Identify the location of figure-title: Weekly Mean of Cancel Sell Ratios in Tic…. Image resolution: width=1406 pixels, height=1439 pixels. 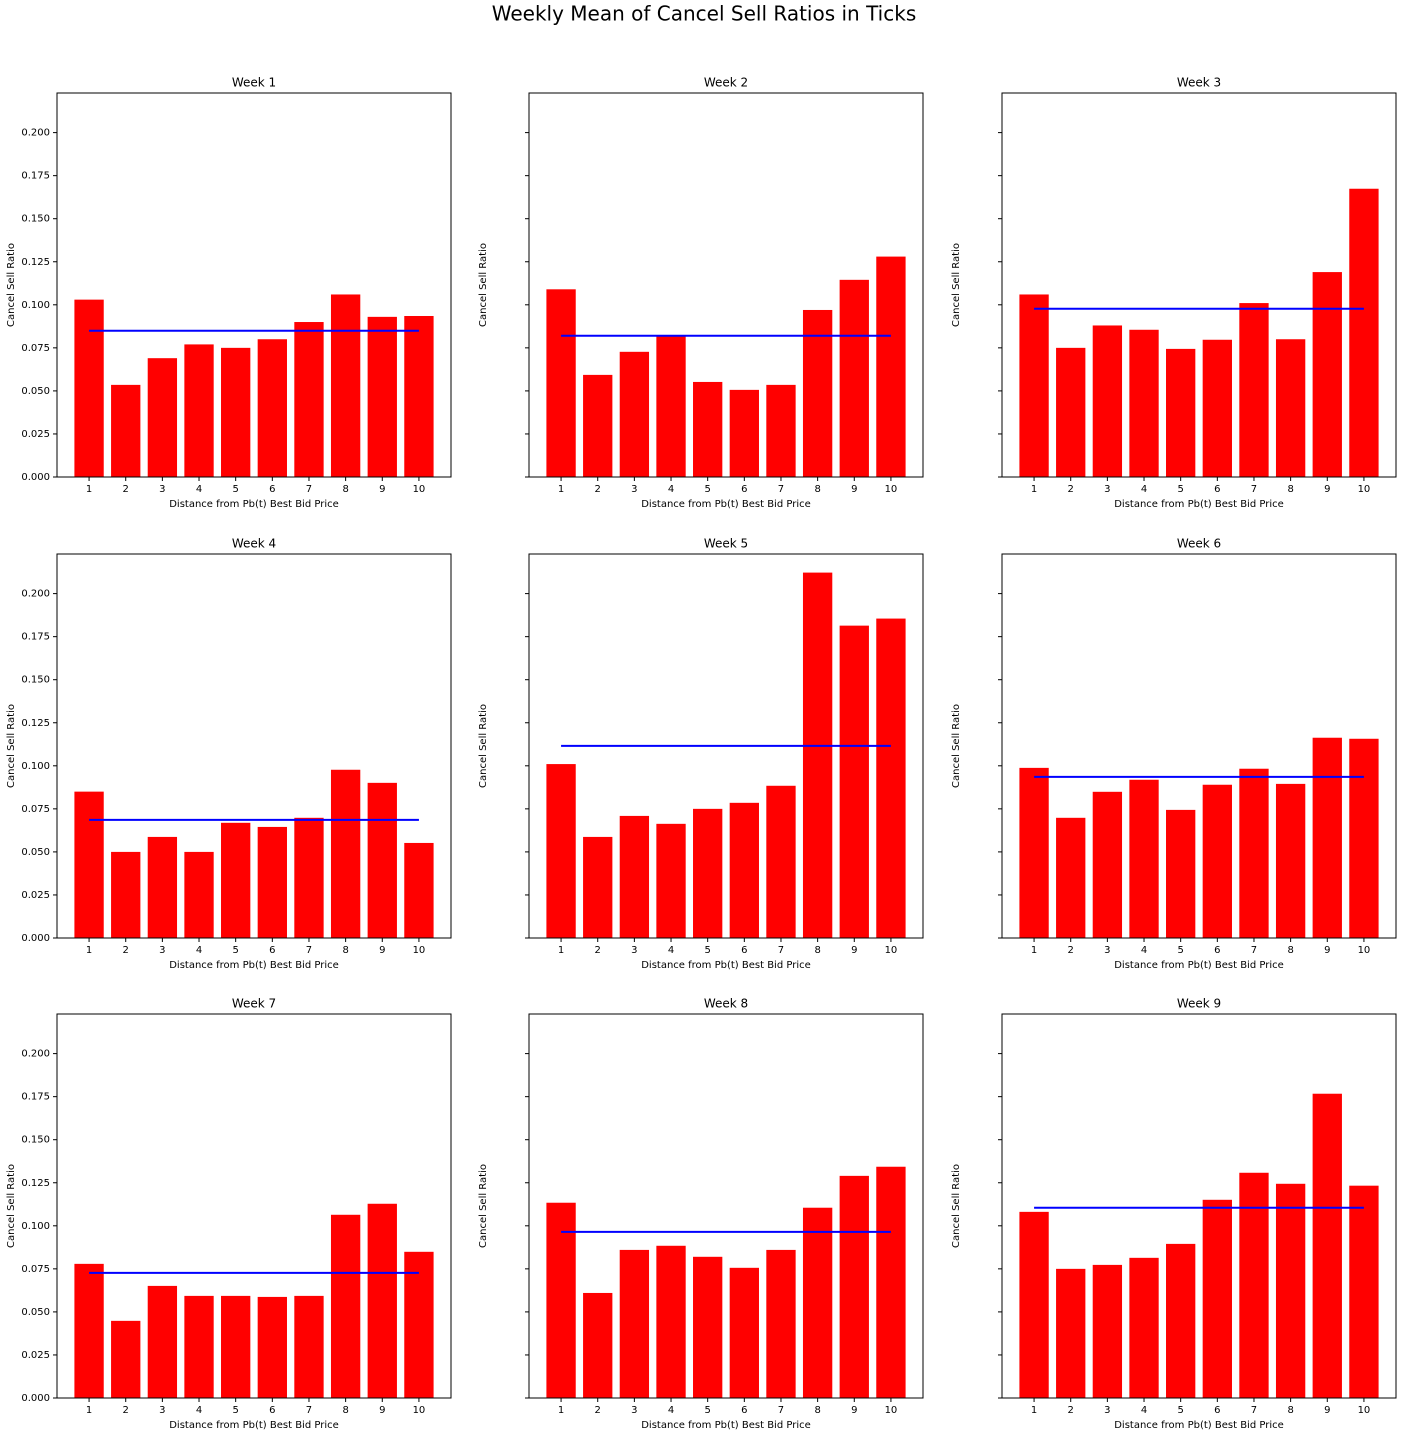
(704, 14).